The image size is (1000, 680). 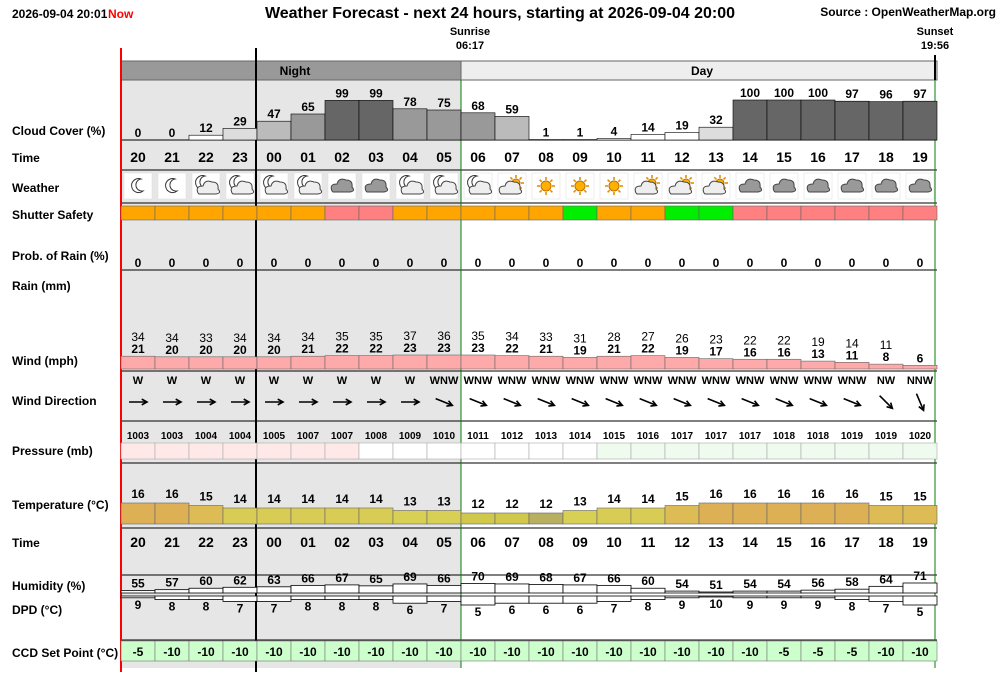 What do you see at coordinates (410, 599) in the screenshot?
I see `dpd-bar` at bounding box center [410, 599].